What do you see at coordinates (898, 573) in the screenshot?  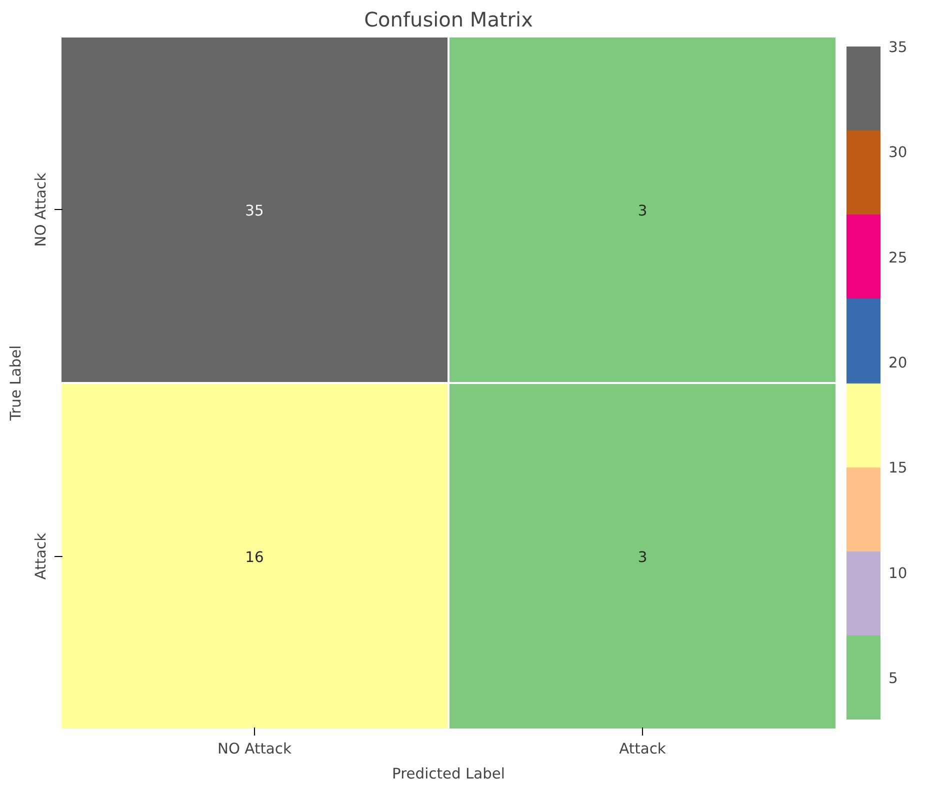 I see `color-bar-label: 10` at bounding box center [898, 573].